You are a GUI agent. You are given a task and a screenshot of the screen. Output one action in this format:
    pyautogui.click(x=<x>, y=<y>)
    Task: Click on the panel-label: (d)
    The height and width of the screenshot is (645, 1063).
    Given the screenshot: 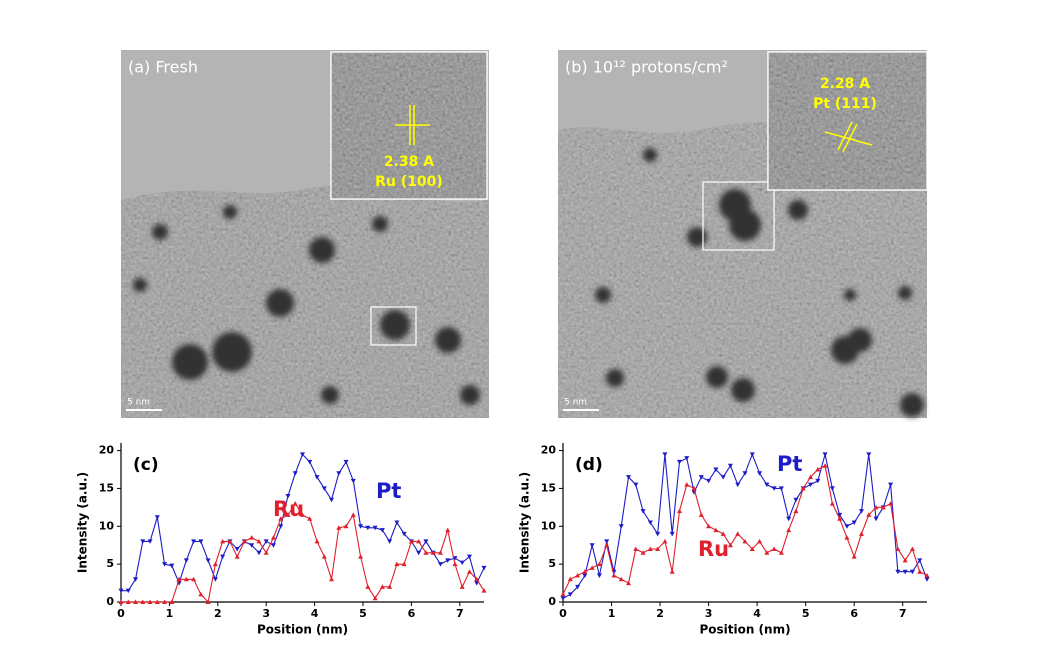 What is the action you would take?
    pyautogui.click(x=589, y=465)
    